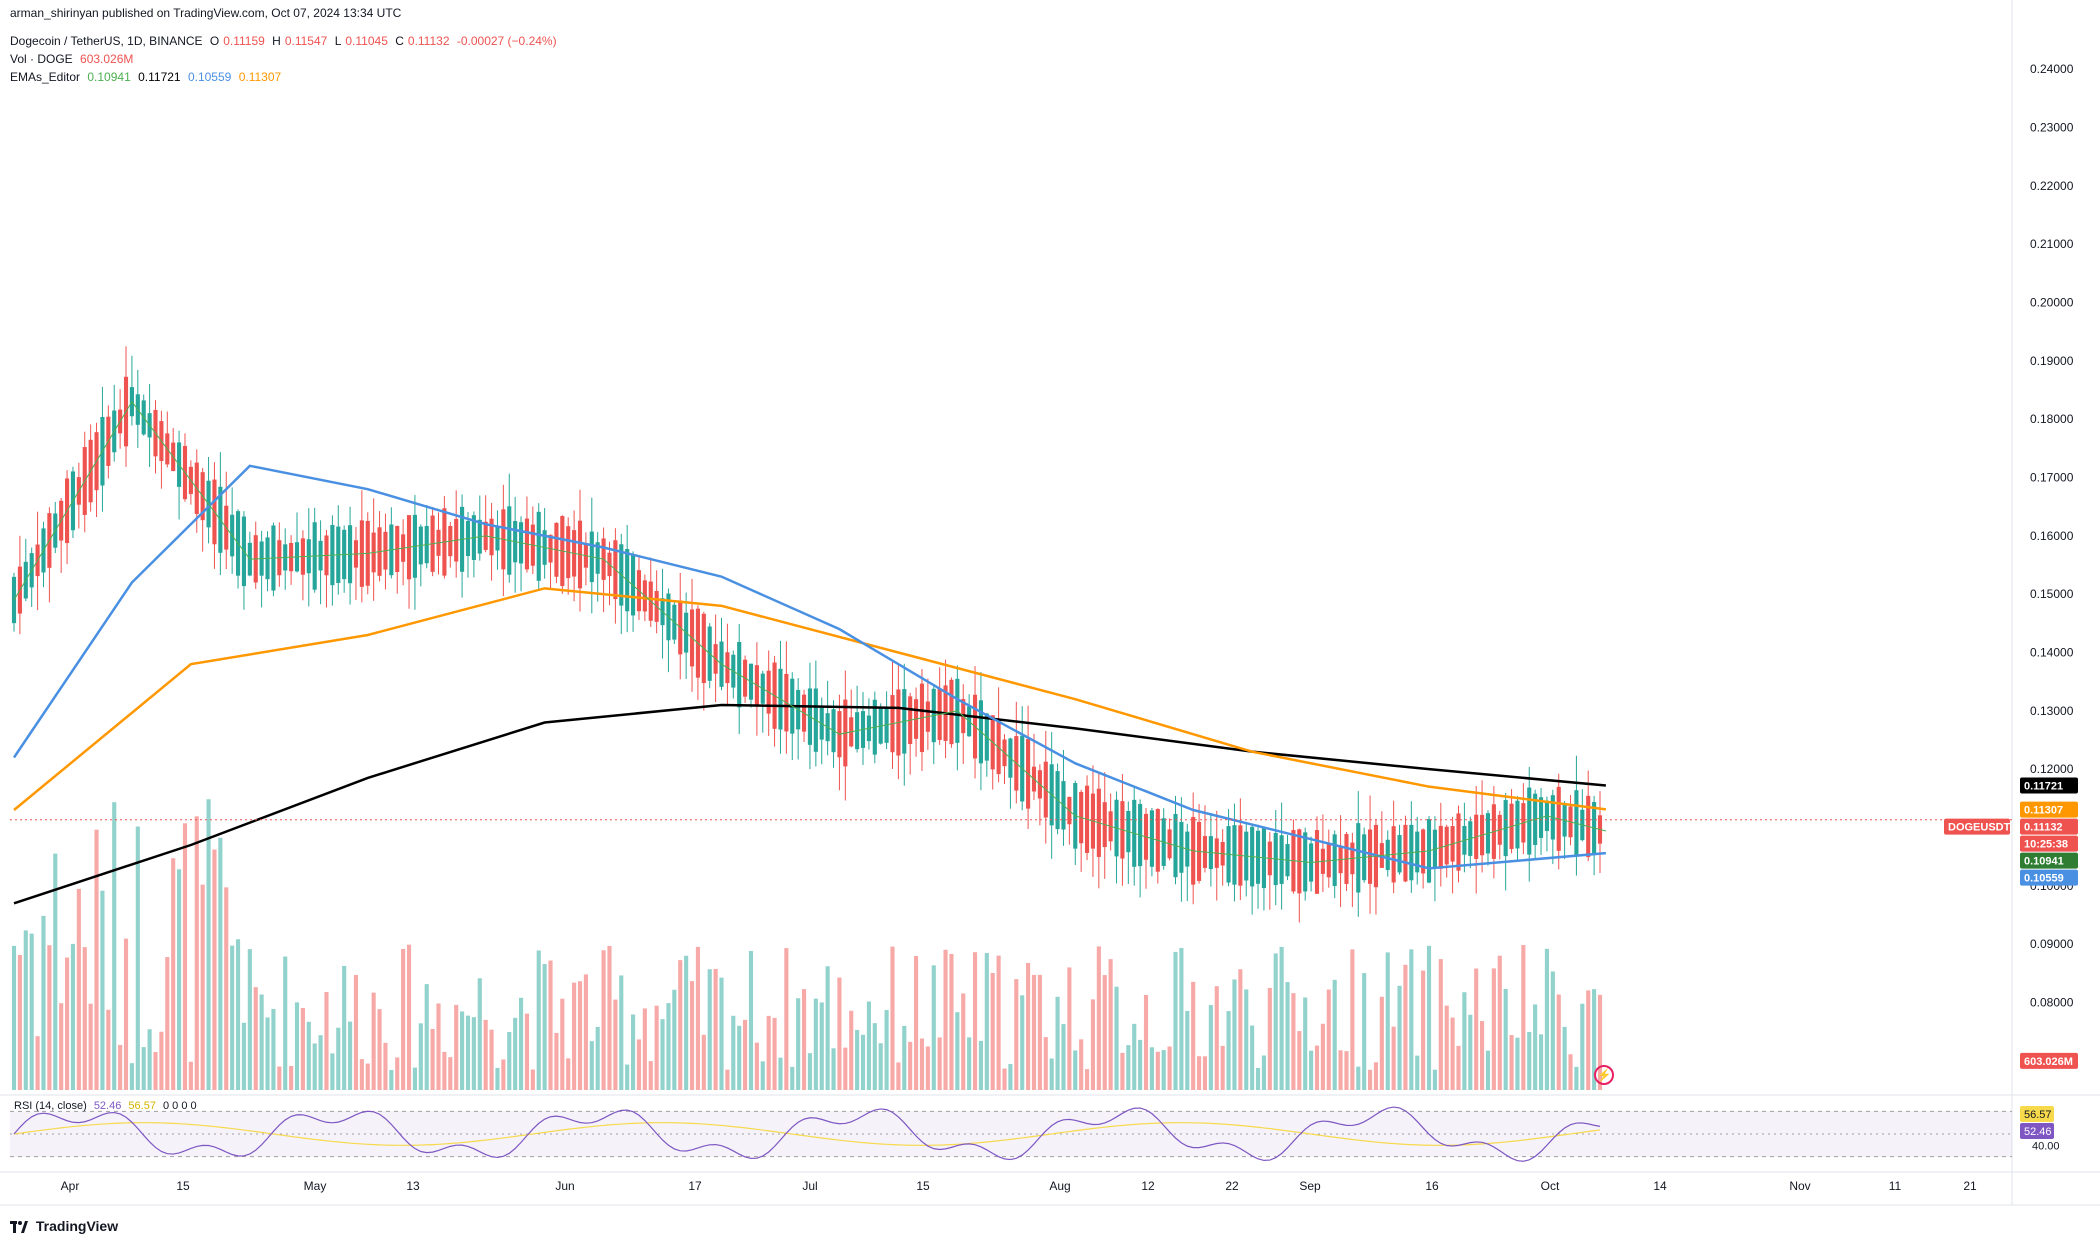 The height and width of the screenshot is (1243, 2100). What do you see at coordinates (366, 41) in the screenshot?
I see `low-value: 0.11045` at bounding box center [366, 41].